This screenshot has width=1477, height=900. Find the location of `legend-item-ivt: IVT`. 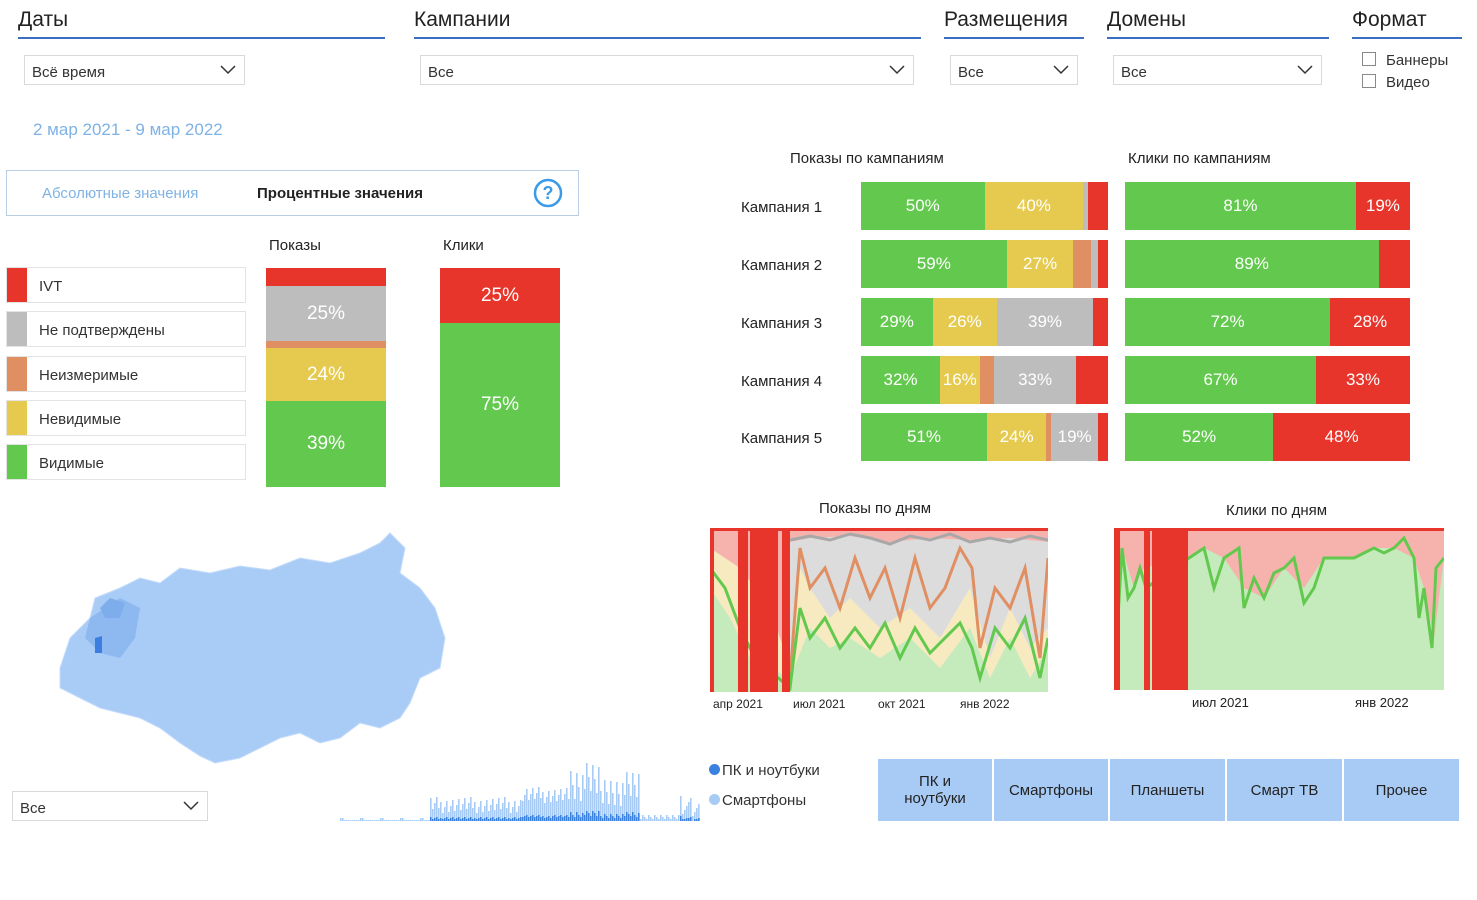

legend-item-ivt: IVT is located at coordinates (126, 285).